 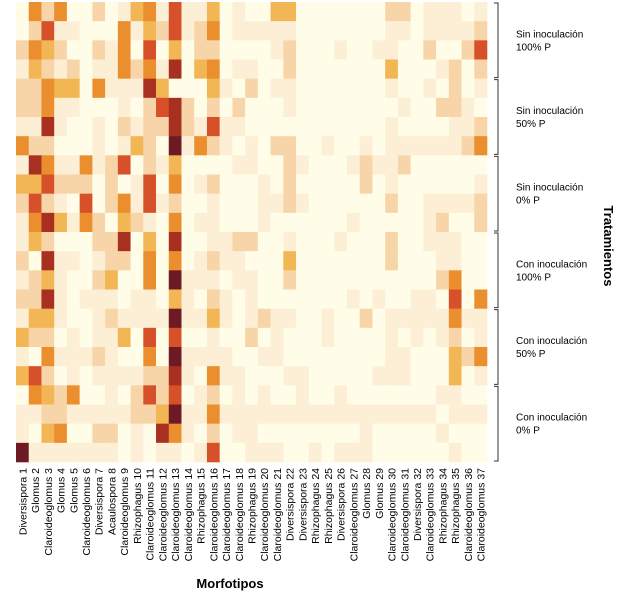 What do you see at coordinates (405, 515) in the screenshot?
I see `x-tick-label: Claroideoglomus 31` at bounding box center [405, 515].